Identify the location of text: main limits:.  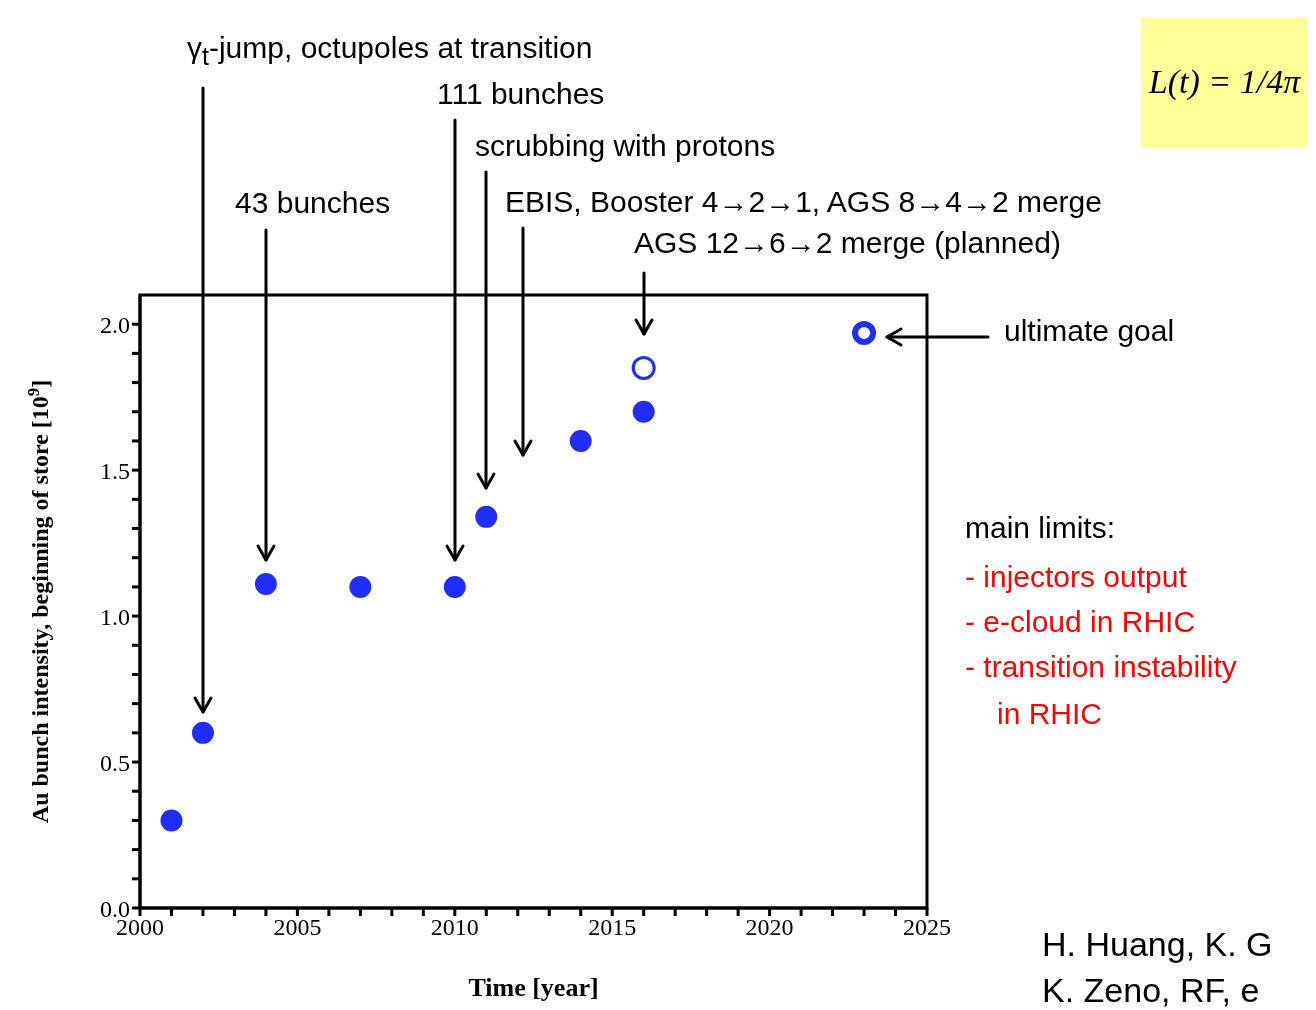
(1040, 528).